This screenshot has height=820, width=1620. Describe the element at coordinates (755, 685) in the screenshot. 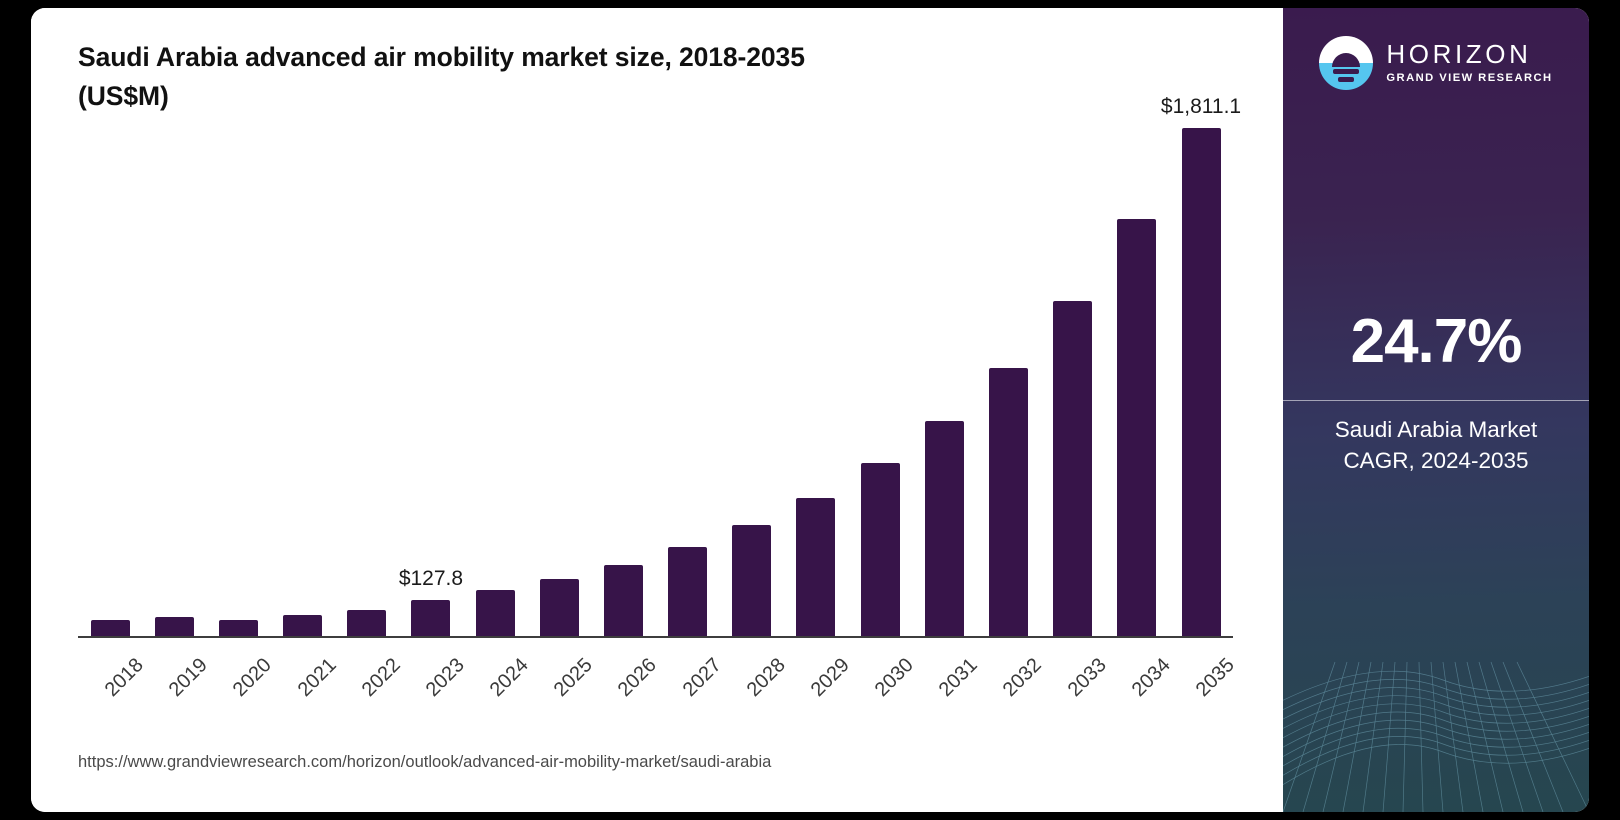

I see `x-tick-2028: 2028` at that location.